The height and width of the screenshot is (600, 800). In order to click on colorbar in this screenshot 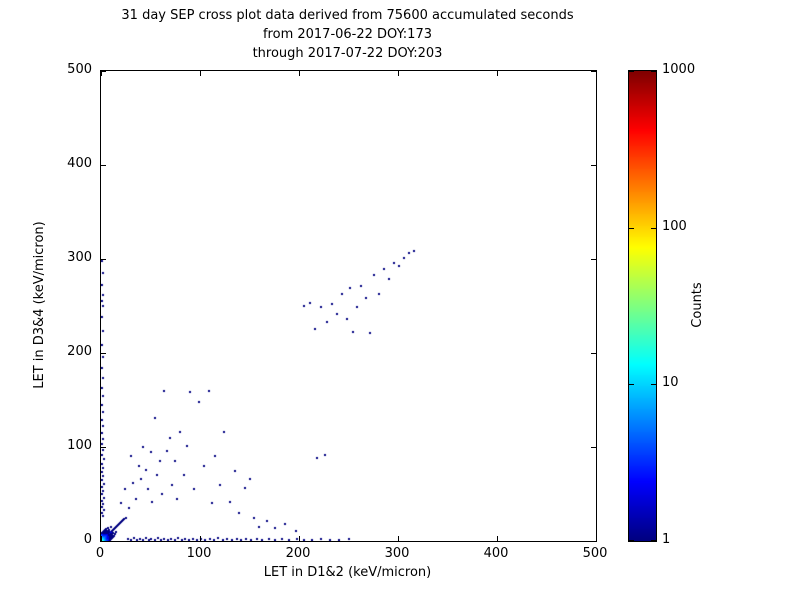, I will do `click(642, 306)`.